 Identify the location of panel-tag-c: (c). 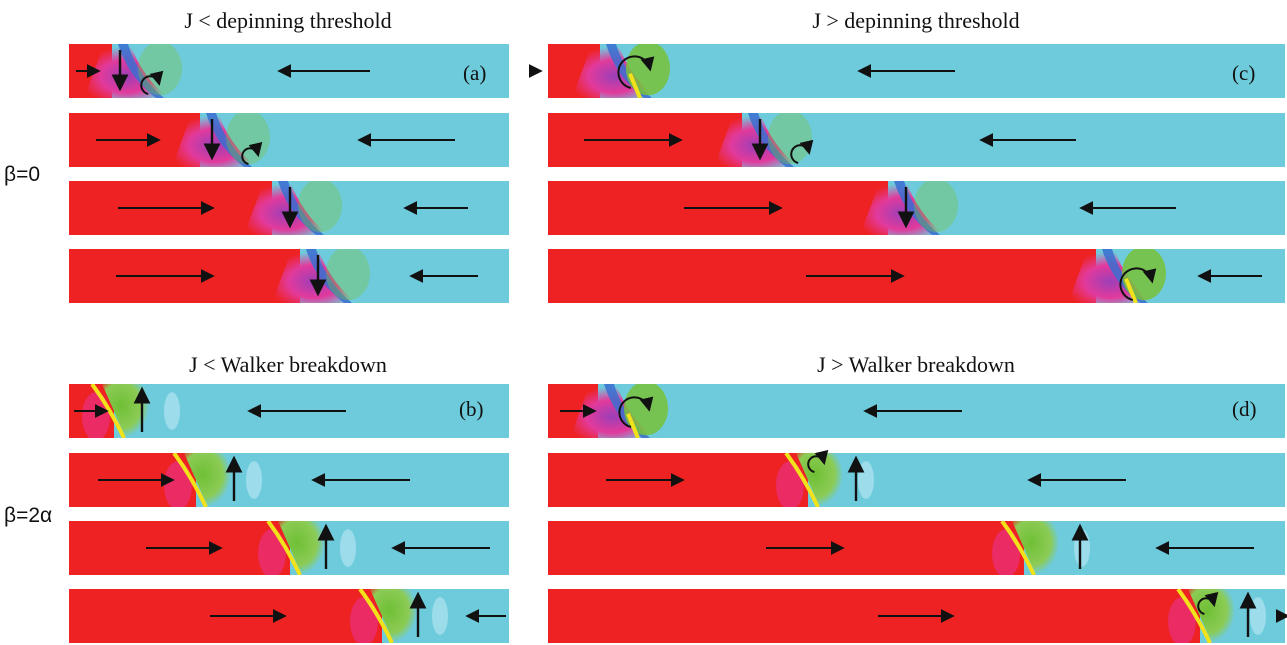
(1243, 73).